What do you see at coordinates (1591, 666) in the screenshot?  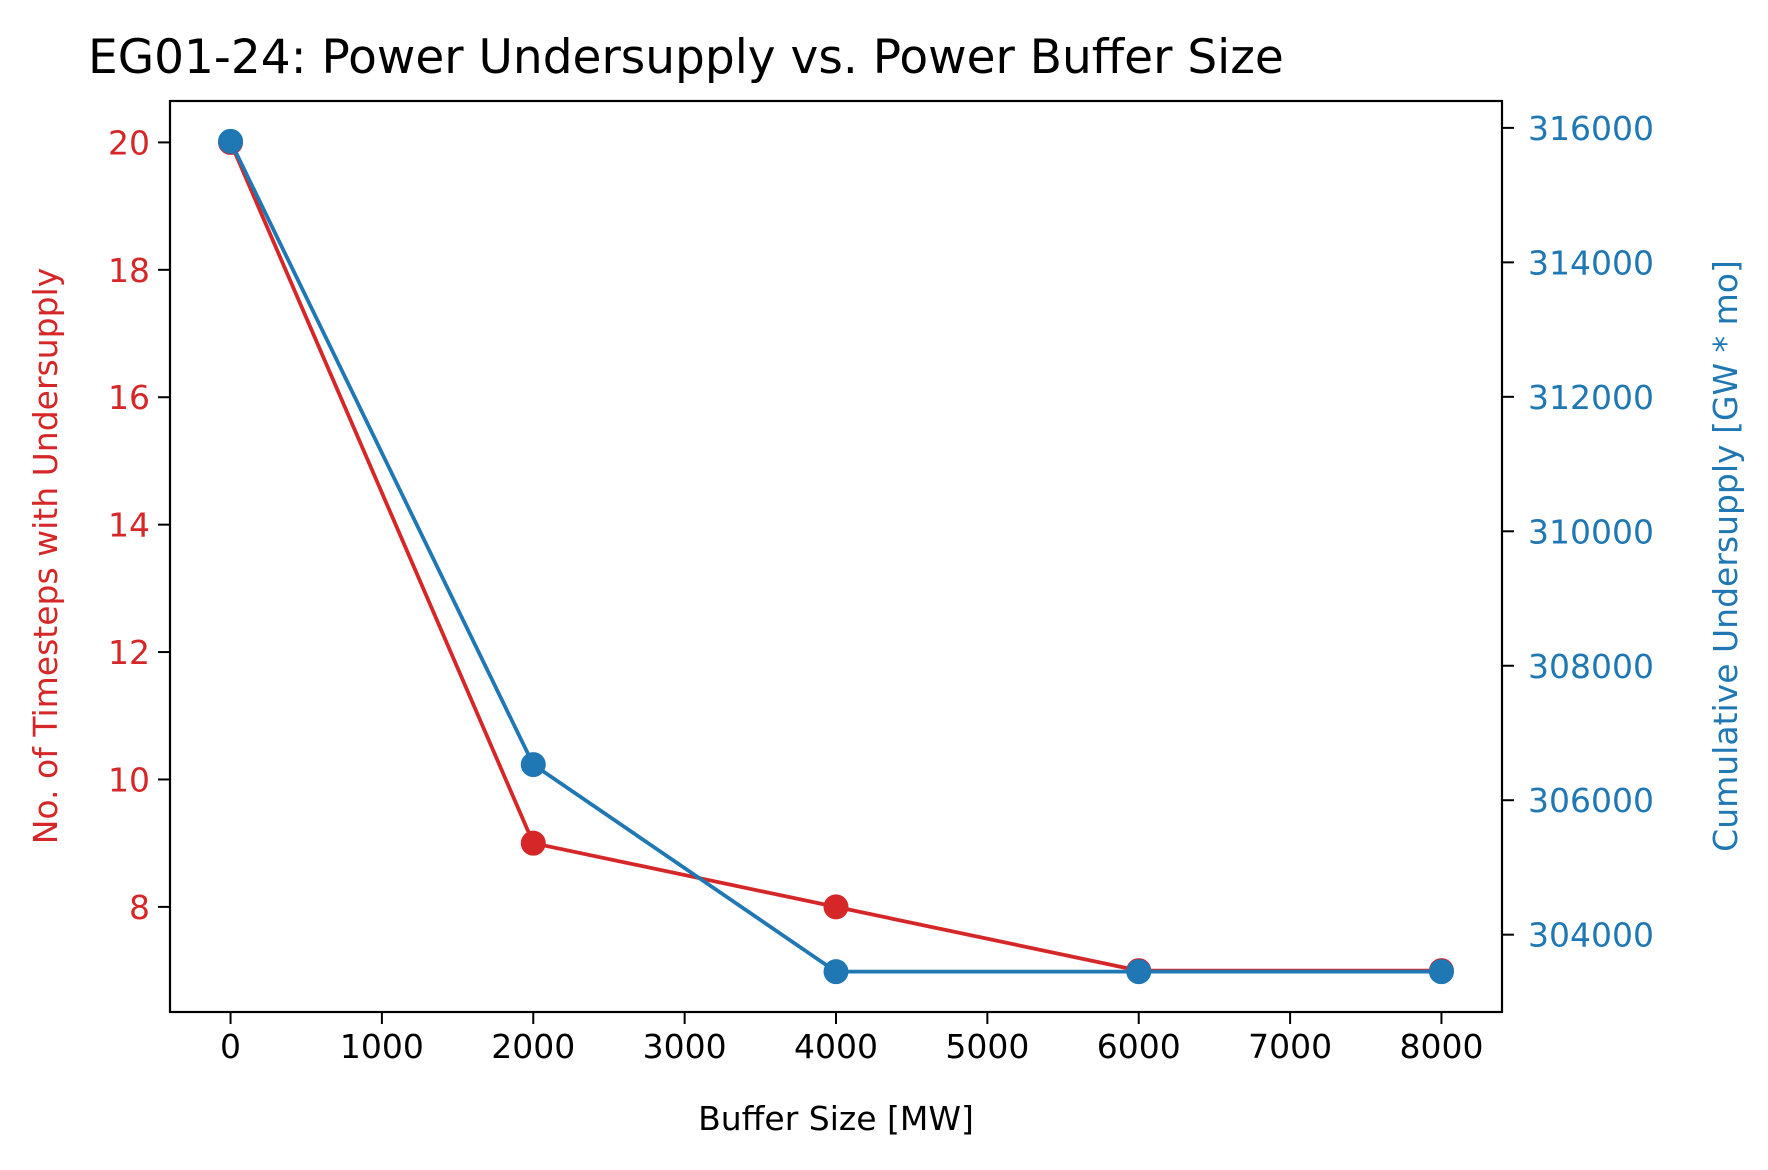 I see `right-y-tick-label: 308000` at bounding box center [1591, 666].